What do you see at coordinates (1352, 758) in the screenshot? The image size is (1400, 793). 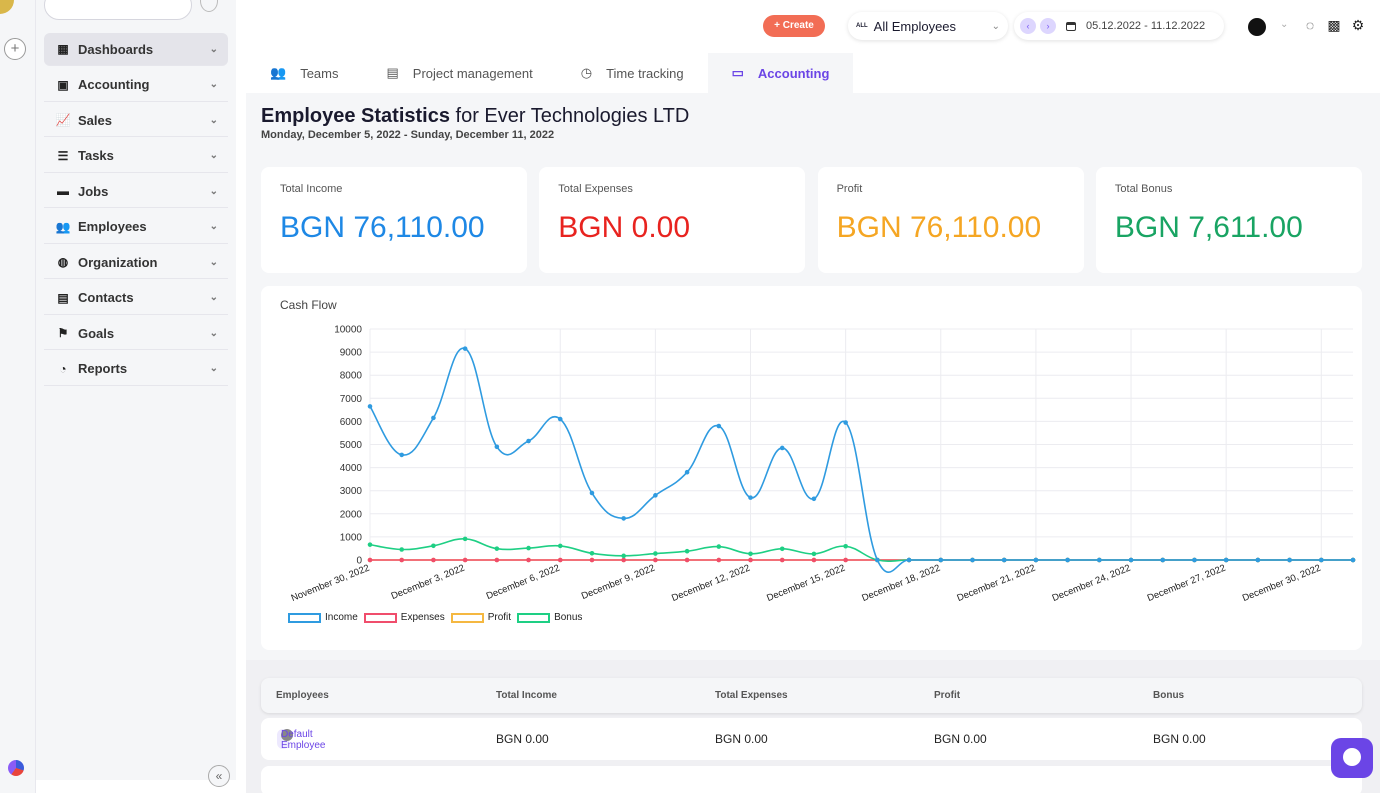 I see `support-chat-button` at bounding box center [1352, 758].